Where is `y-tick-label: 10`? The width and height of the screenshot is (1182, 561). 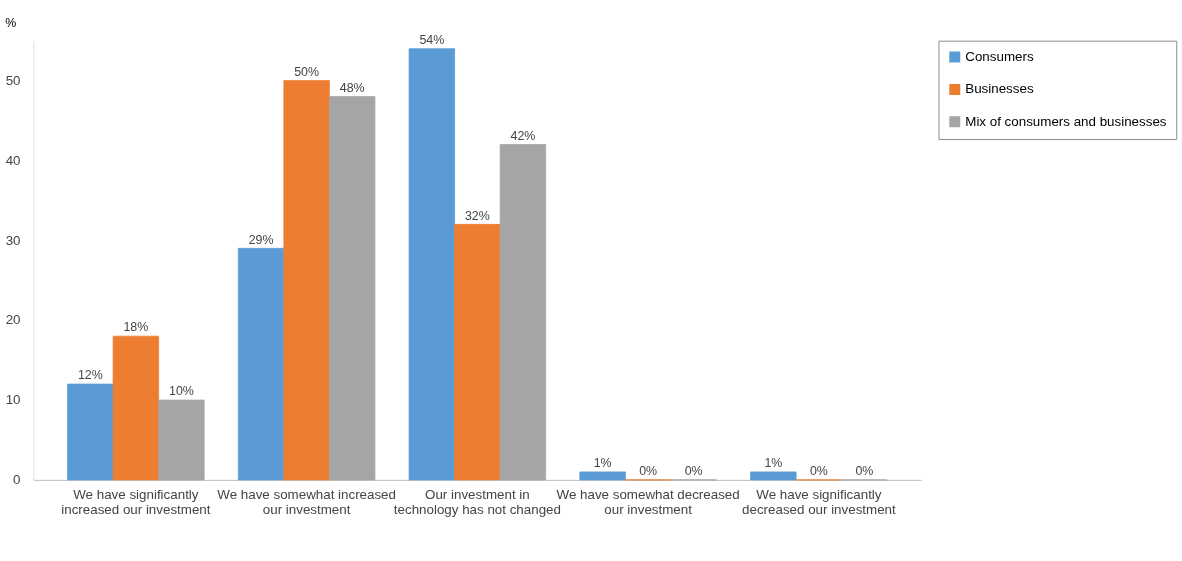
y-tick-label: 10 is located at coordinates (13, 400).